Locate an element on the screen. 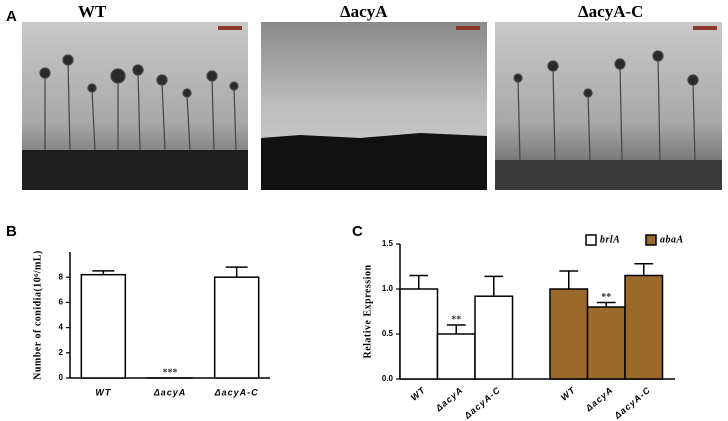 This screenshot has height=421, width=728. y-tick-label: 1.0 is located at coordinates (388, 288).